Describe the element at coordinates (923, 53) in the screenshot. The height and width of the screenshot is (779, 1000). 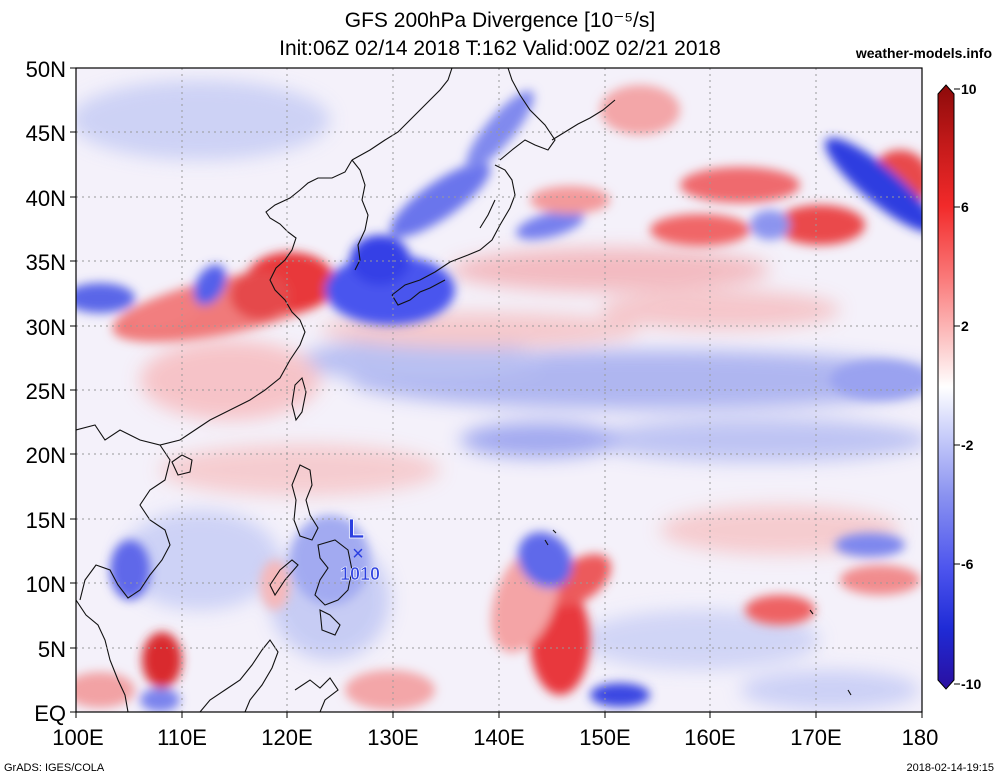
I see `brand-label: weather-models.info` at that location.